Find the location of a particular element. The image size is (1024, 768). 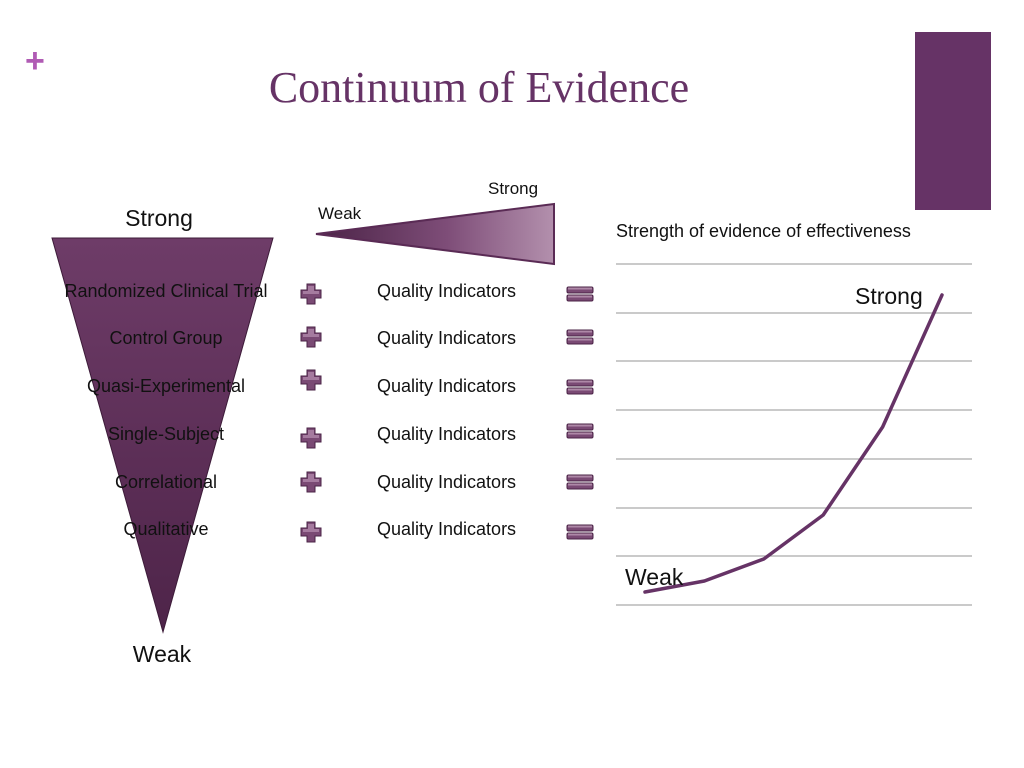

evidence-funnel is located at coordinates (162, 435).